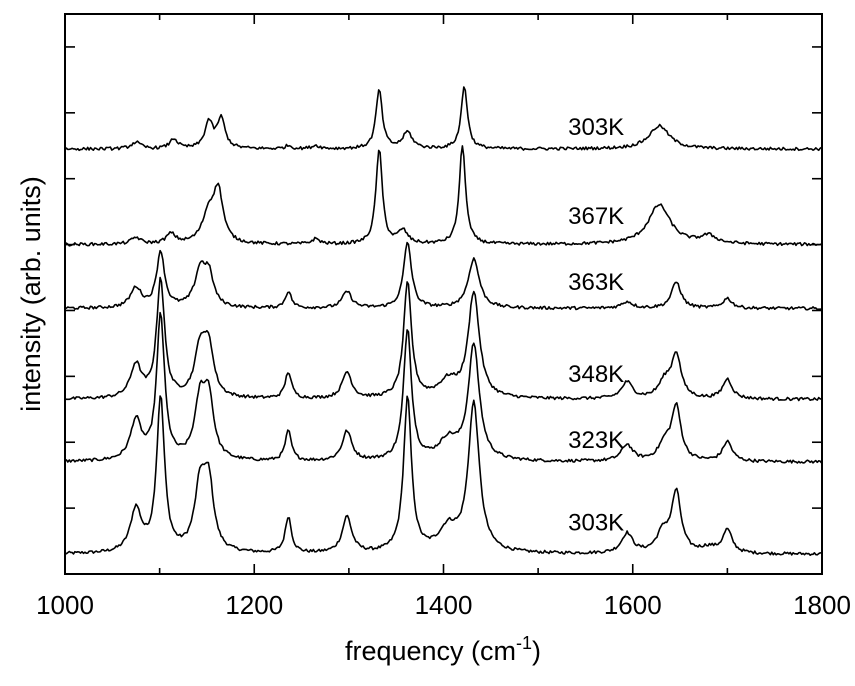 This screenshot has height=686, width=855. Describe the element at coordinates (596, 282) in the screenshot. I see `temperature-label-3: 363K` at that location.